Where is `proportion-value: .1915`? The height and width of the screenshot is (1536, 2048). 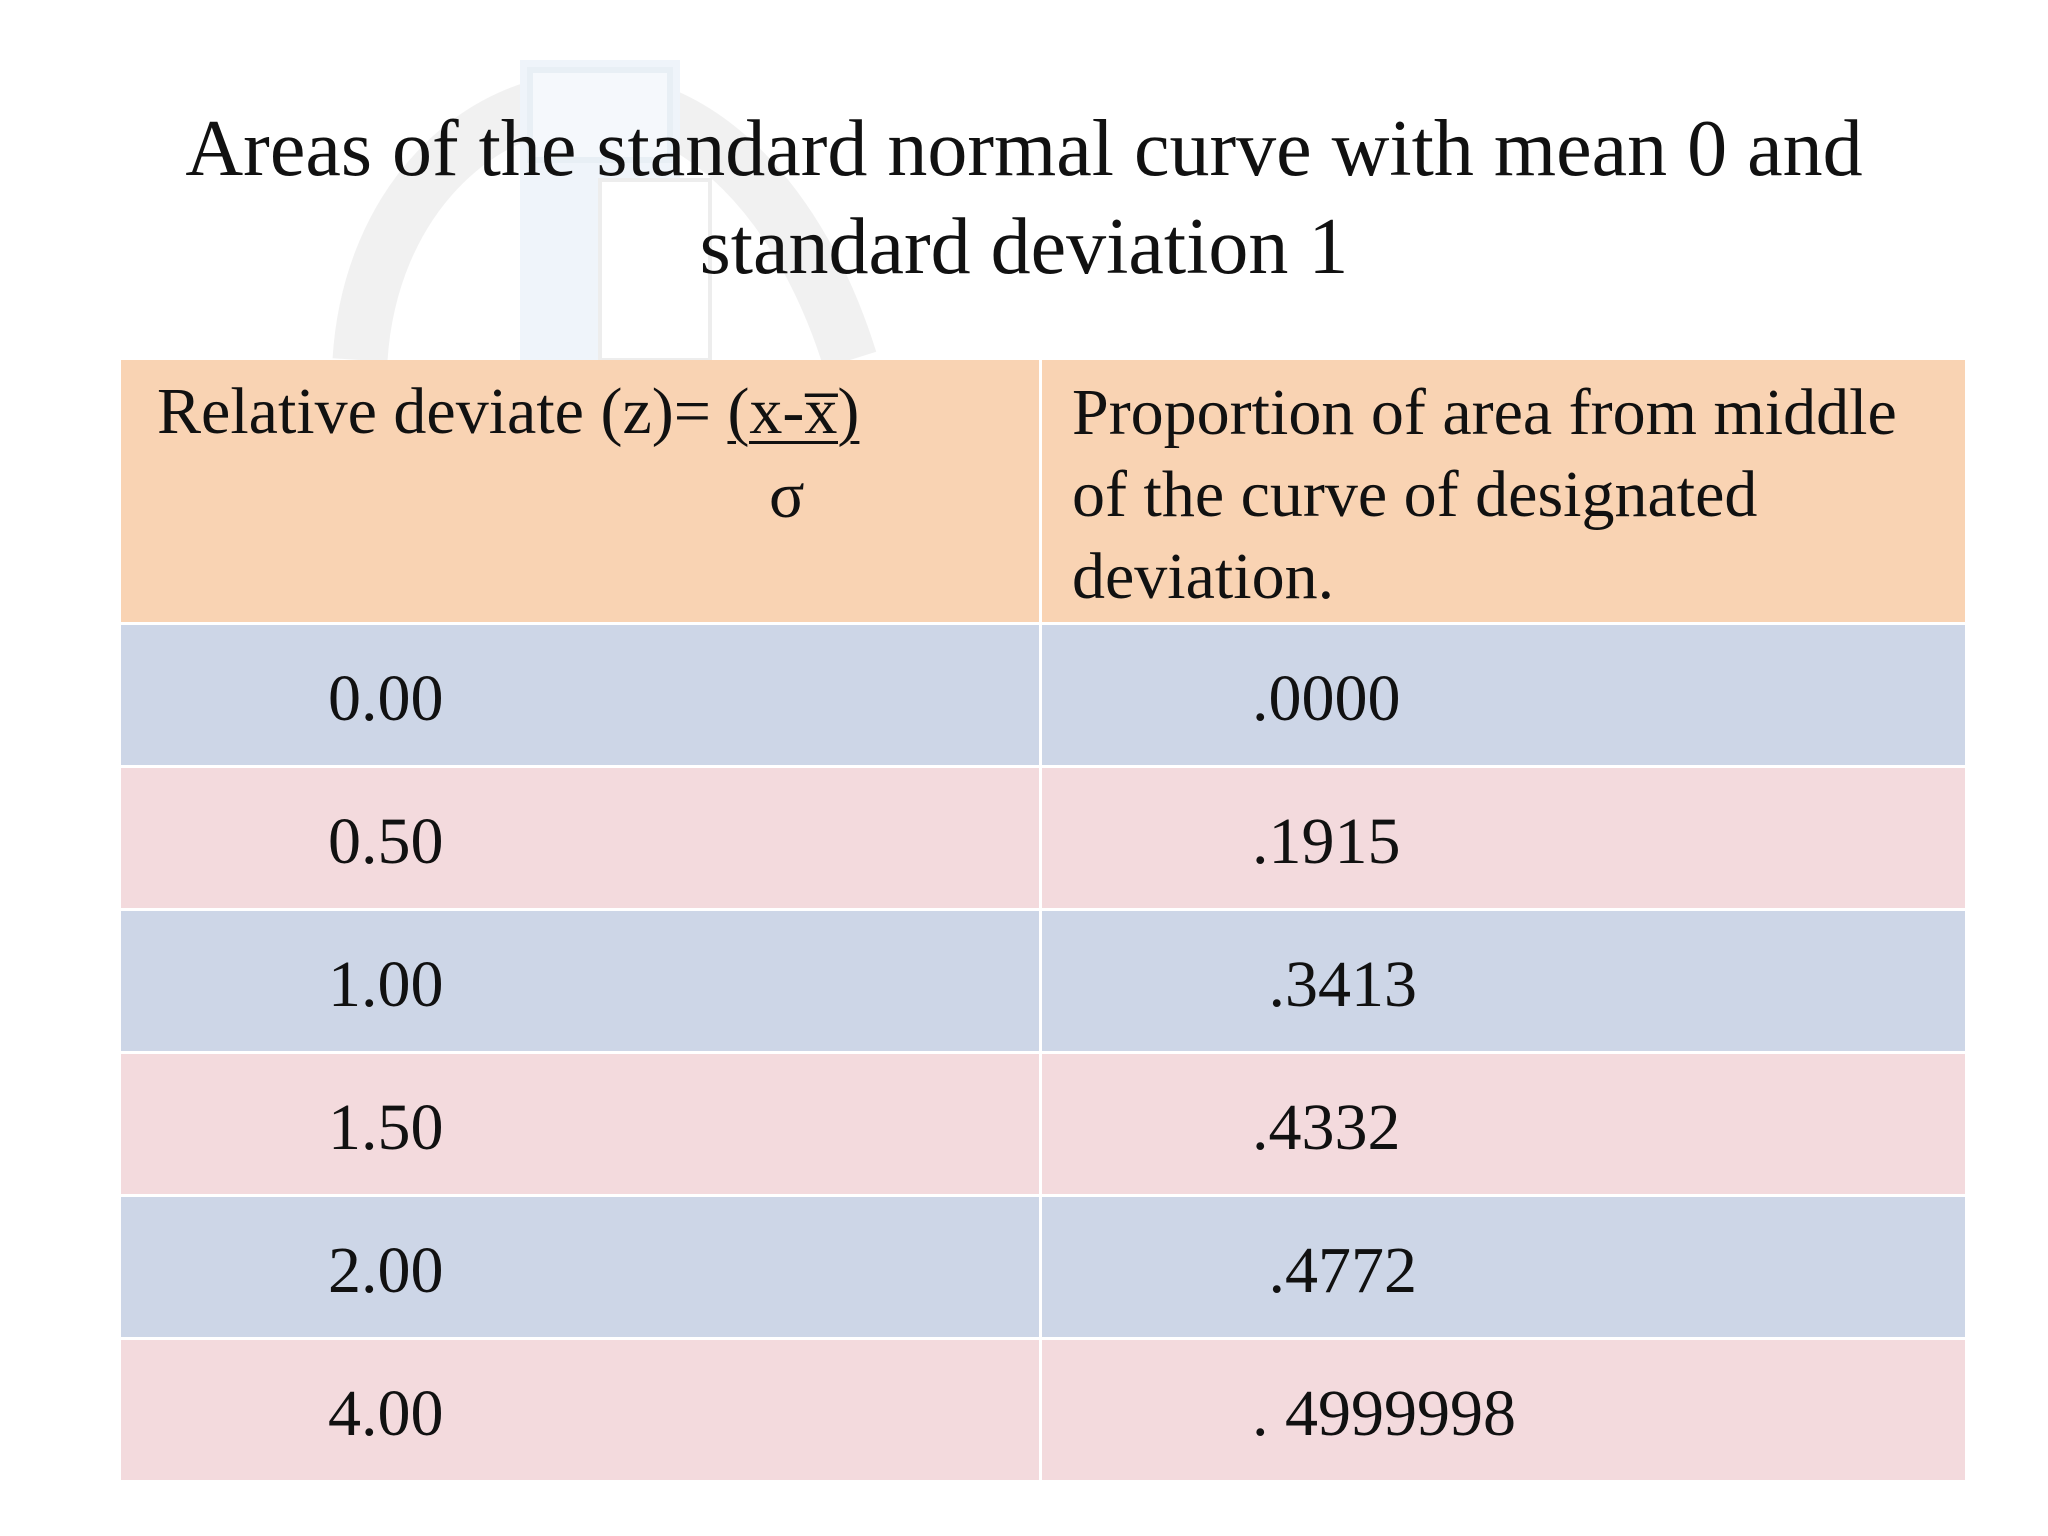 proportion-value: .1915 is located at coordinates (1326, 841).